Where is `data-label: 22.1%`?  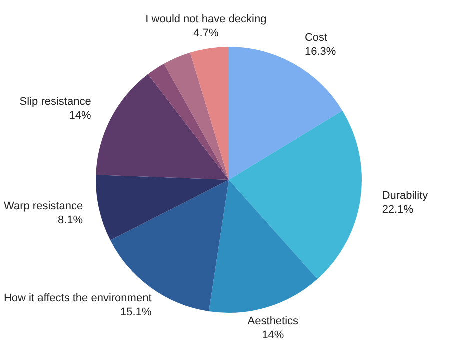 data-label: 22.1% is located at coordinates (398, 210).